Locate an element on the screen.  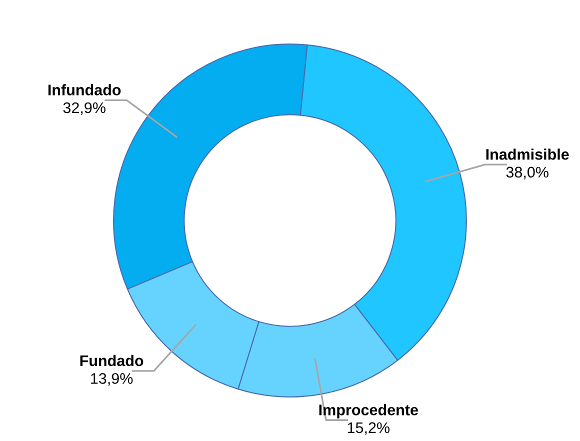
slice-label: Improcedente is located at coordinates (368, 411).